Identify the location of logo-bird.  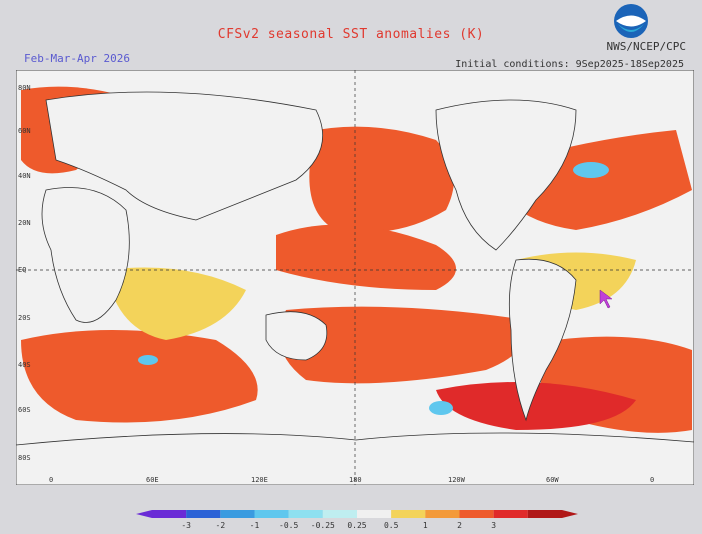
(631, 21).